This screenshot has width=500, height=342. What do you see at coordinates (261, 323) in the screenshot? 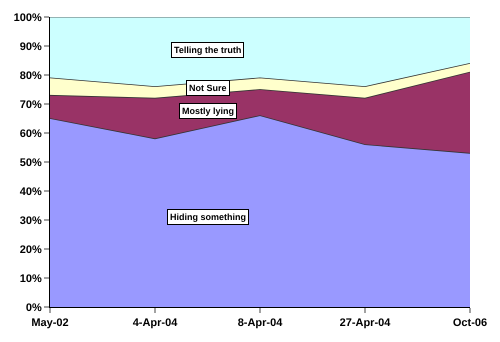
I see `x-tick-label: 8-Apr-04` at bounding box center [261, 323].